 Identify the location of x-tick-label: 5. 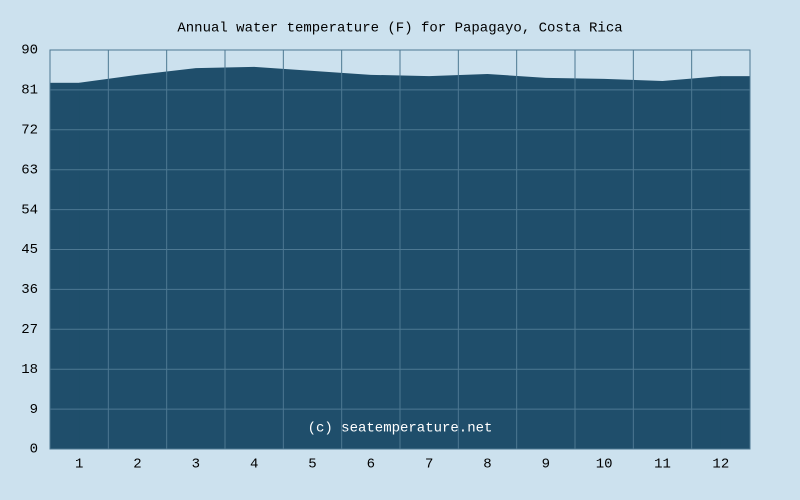
(312, 465).